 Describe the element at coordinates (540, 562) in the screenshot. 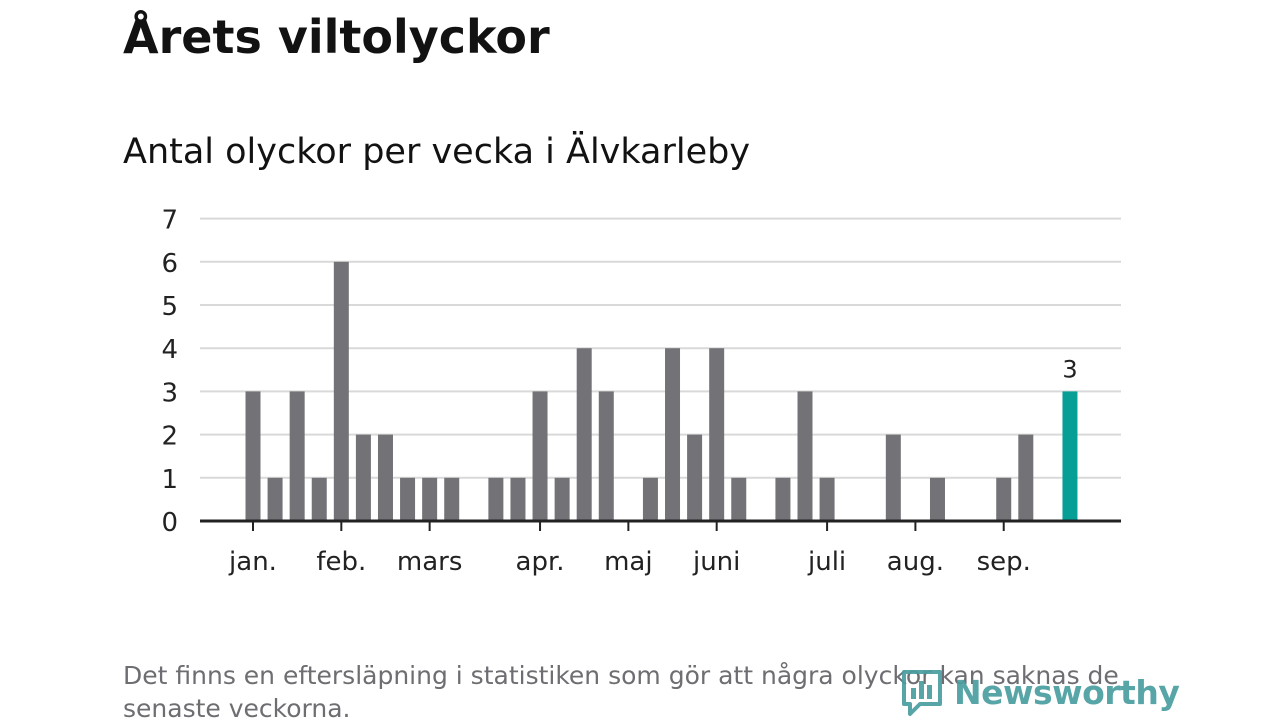

I see `x-tick-label: apr.` at that location.